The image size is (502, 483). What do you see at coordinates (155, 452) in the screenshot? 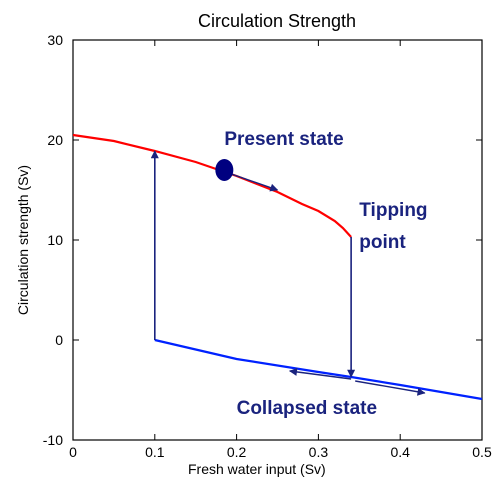
I see `x-tick-label: 0.1` at bounding box center [155, 452].